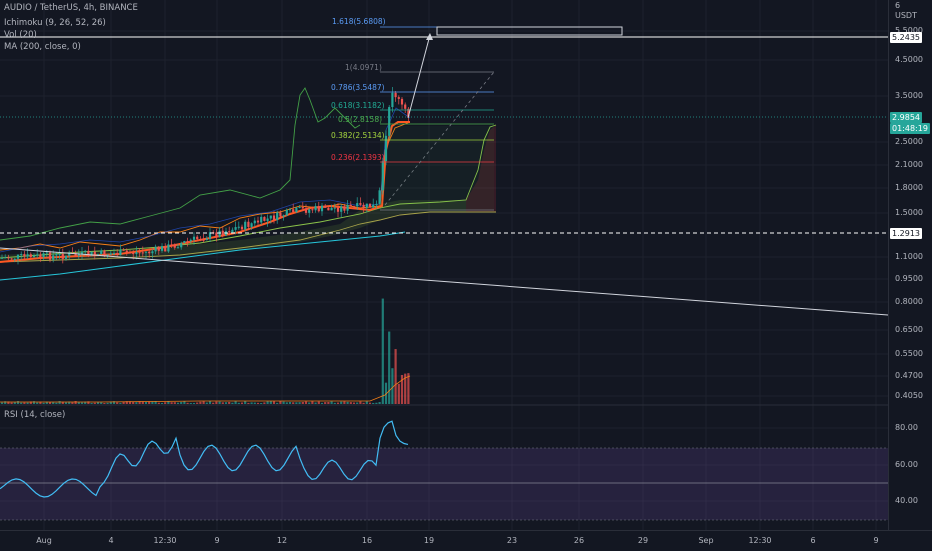 The width and height of the screenshot is (932, 551). What do you see at coordinates (180, 164) in the screenshot?
I see `chikou-span` at bounding box center [180, 164].